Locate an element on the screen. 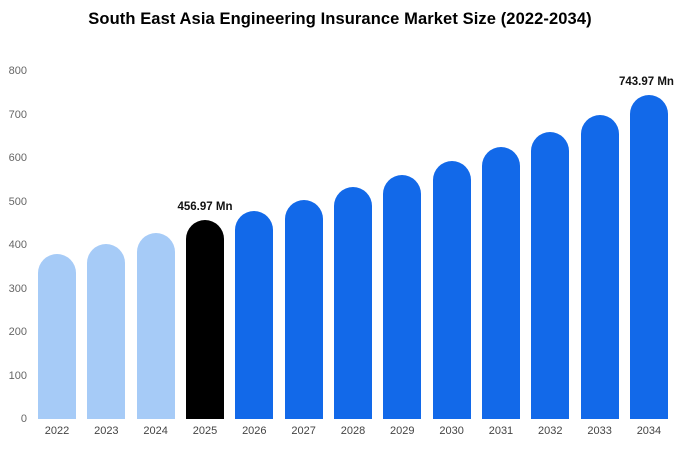 The height and width of the screenshot is (450, 680). x-tick-label: 2030 is located at coordinates (451, 431).